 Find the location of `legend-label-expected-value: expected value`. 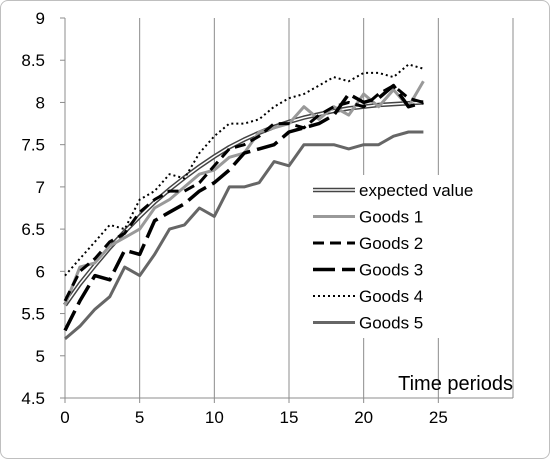

legend-label-expected-value: expected value is located at coordinates (416, 190).